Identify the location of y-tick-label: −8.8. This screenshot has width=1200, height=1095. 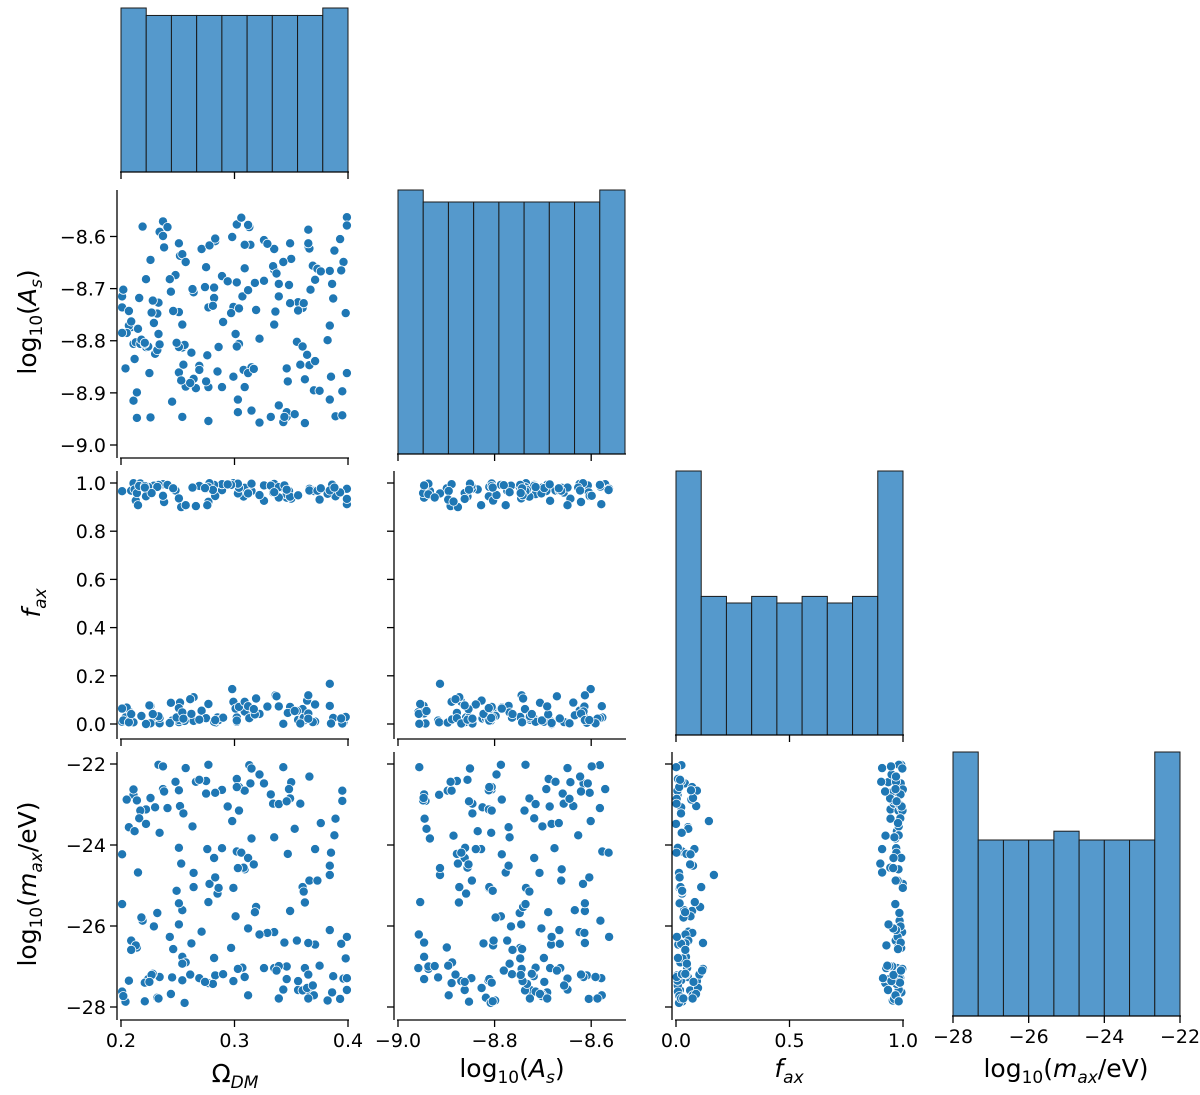
(83, 342).